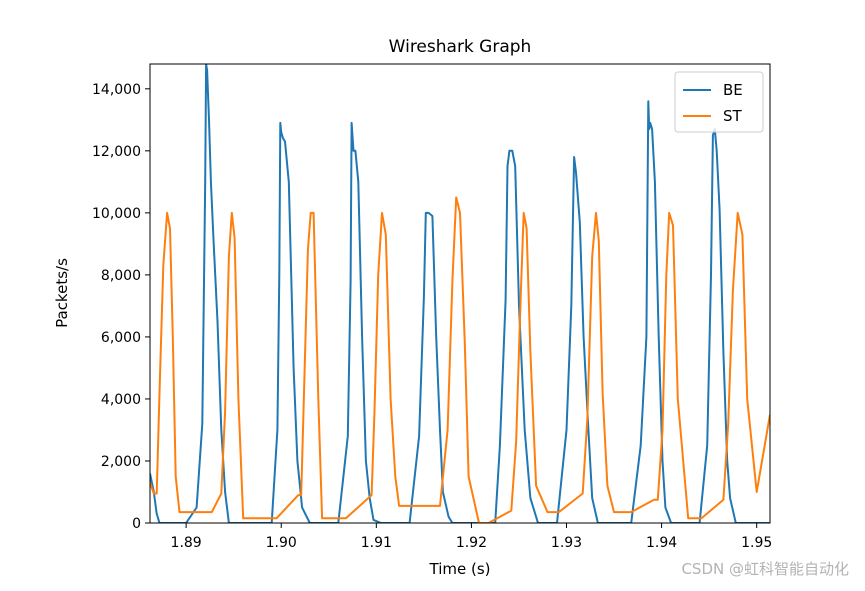 This screenshot has width=865, height=591. I want to click on legend: BE ST, so click(719, 102).